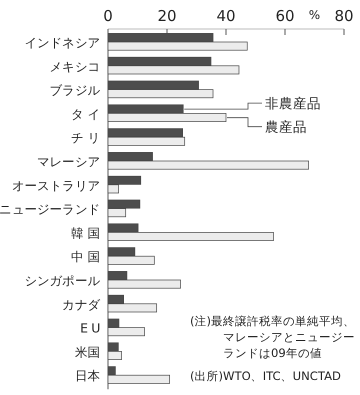  I want to click on legend-label: 農産品, so click(286, 128).